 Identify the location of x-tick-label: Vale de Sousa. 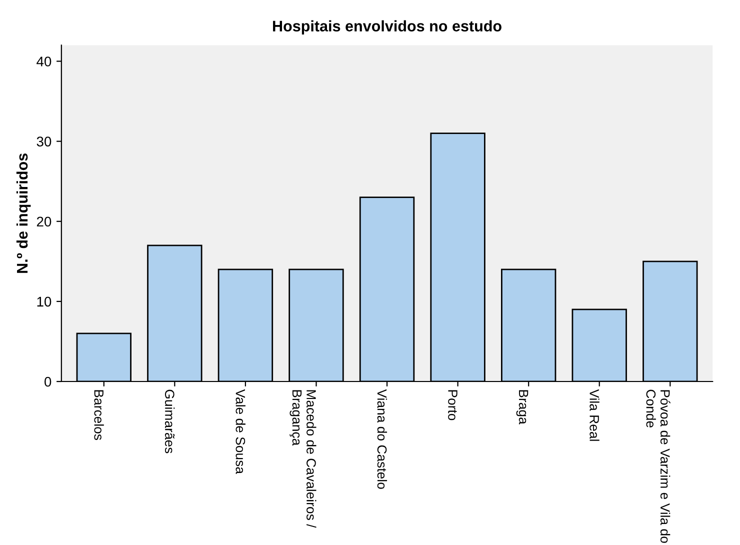
(241, 431).